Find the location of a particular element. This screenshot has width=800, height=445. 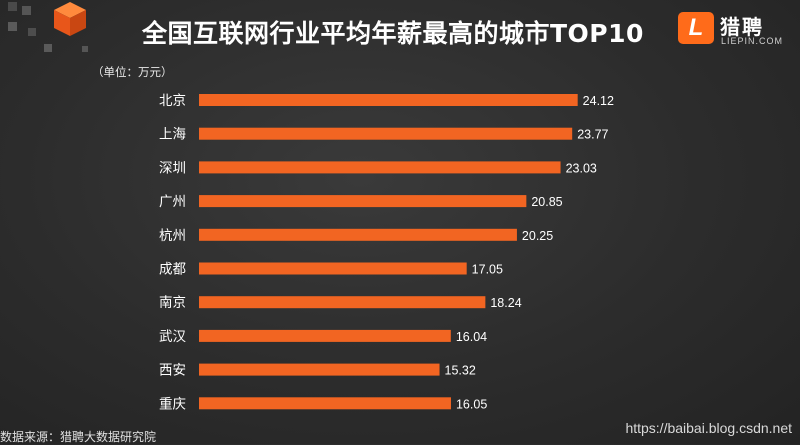

watermark: https://baibai.blog.csdn.net is located at coordinates (708, 428).